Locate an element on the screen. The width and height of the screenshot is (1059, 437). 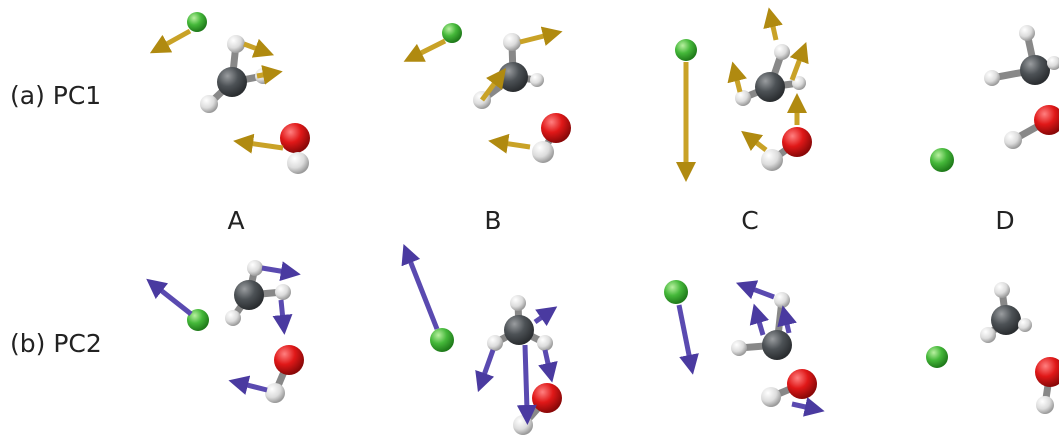
column-label: D is located at coordinates (1004, 220).